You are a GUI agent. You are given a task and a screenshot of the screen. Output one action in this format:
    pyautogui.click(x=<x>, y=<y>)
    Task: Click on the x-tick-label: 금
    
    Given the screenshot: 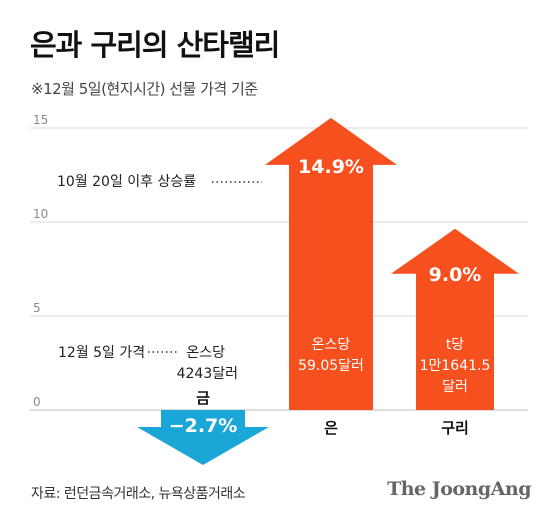 What is the action you would take?
    pyautogui.click(x=203, y=398)
    